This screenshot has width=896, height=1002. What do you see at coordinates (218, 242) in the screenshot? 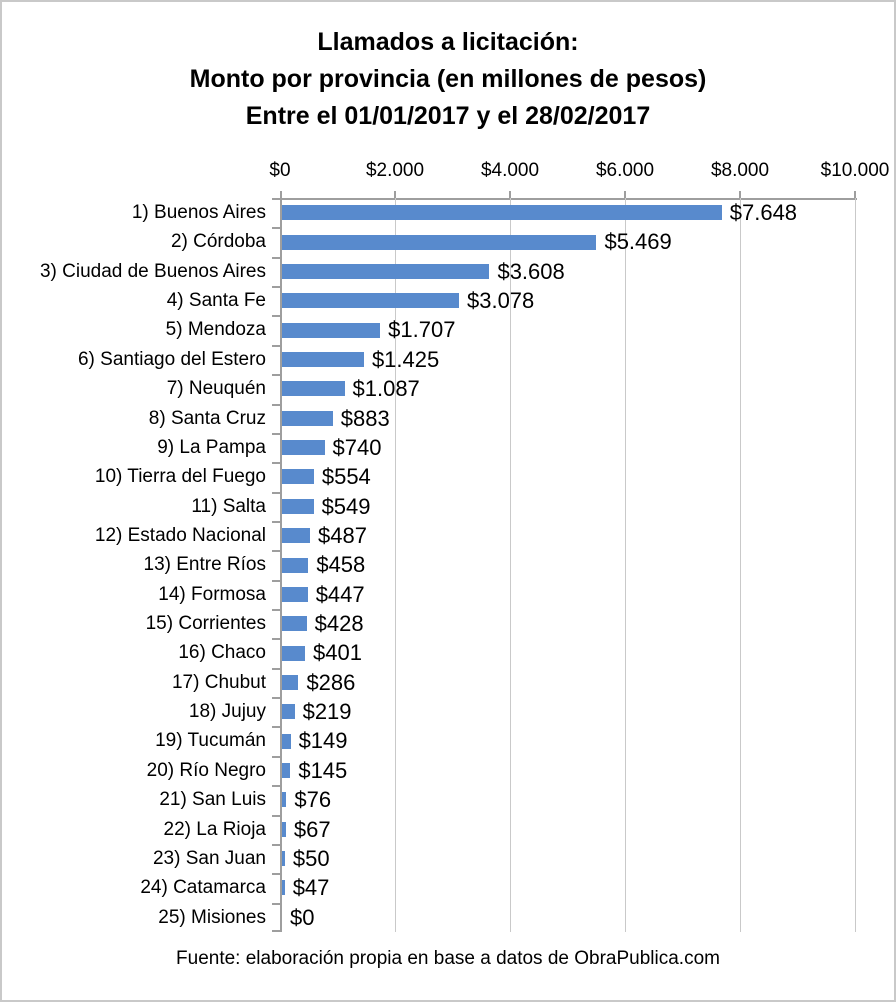
I see `category-label: 2) Córdoba` at bounding box center [218, 242].